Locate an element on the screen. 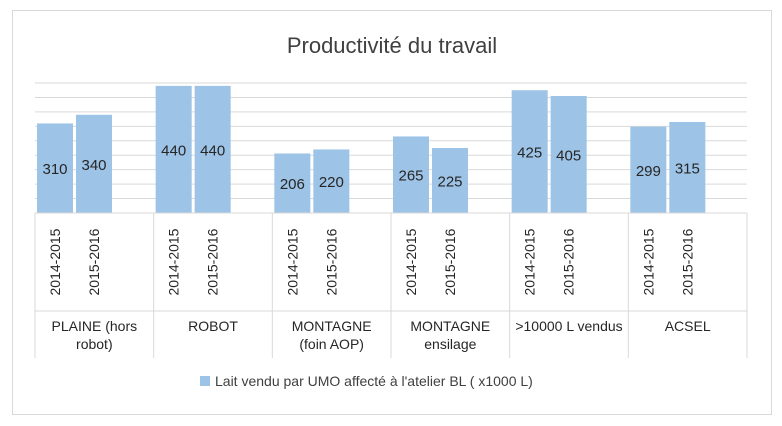  category-label: ensilage is located at coordinates (450, 344).